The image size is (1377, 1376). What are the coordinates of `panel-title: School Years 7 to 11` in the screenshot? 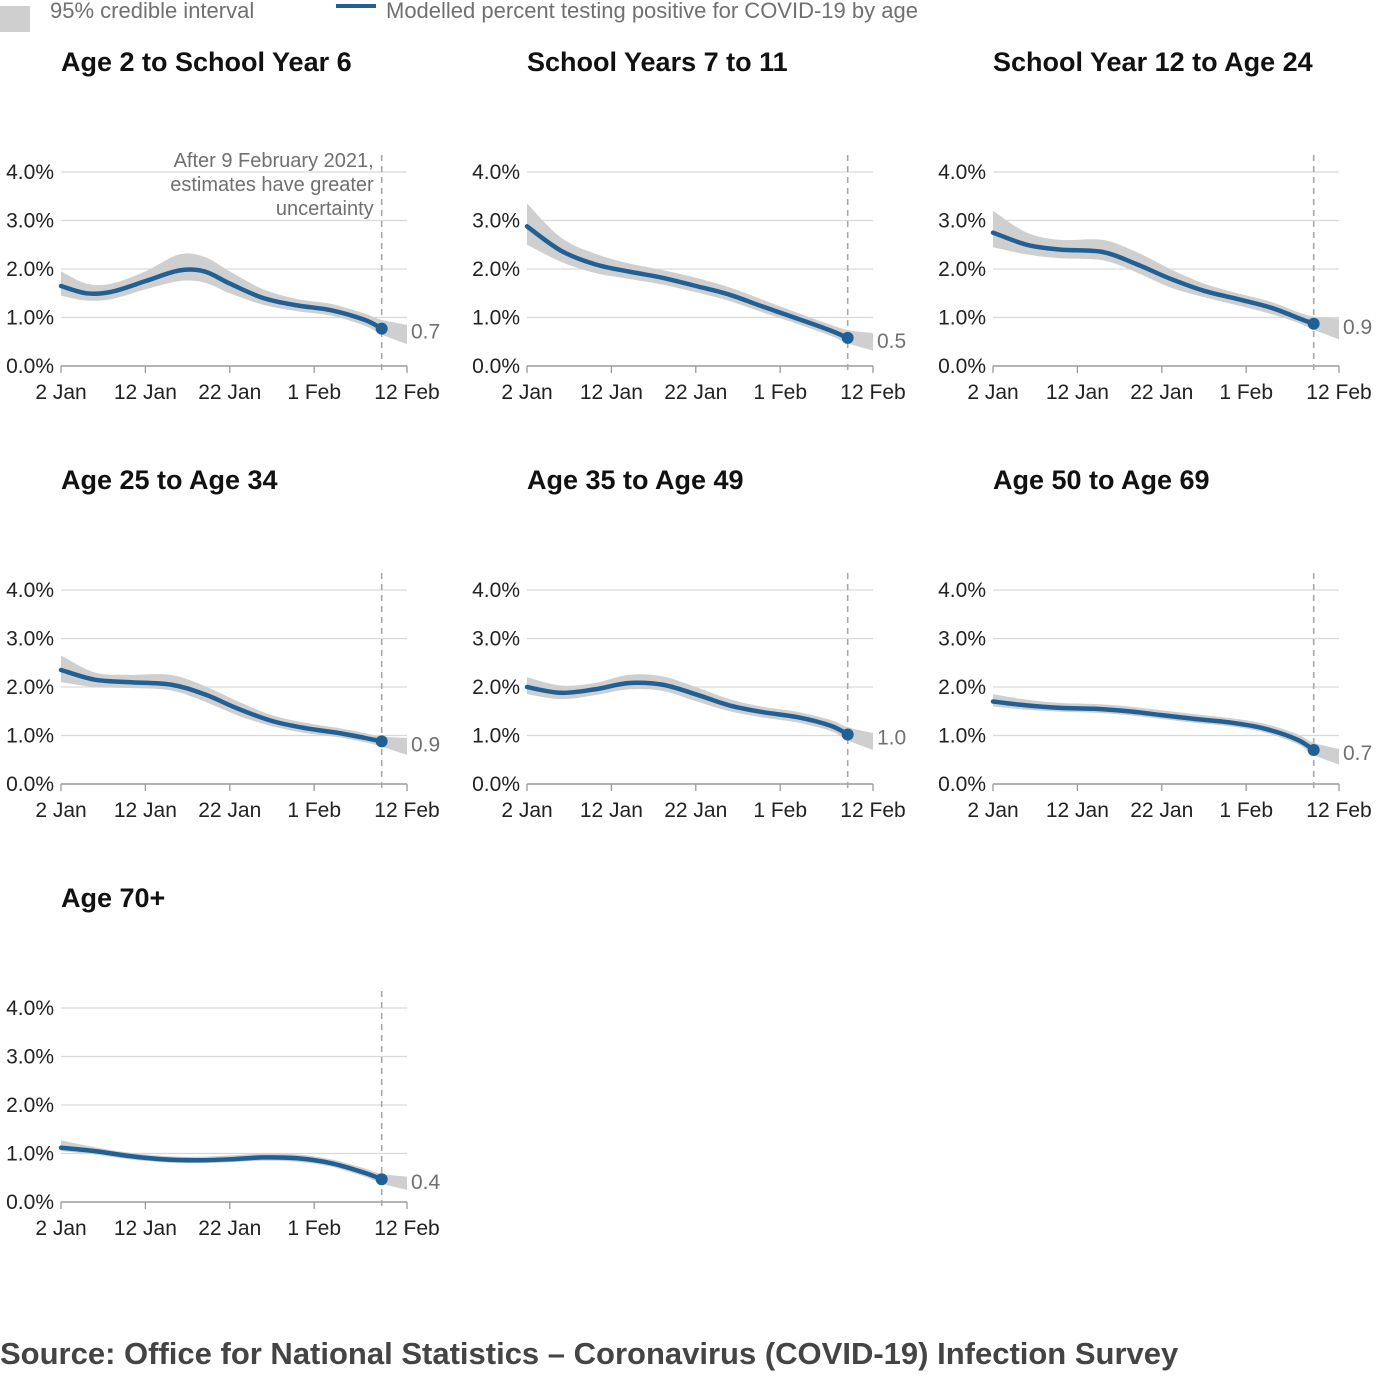 It's located at (657, 62).